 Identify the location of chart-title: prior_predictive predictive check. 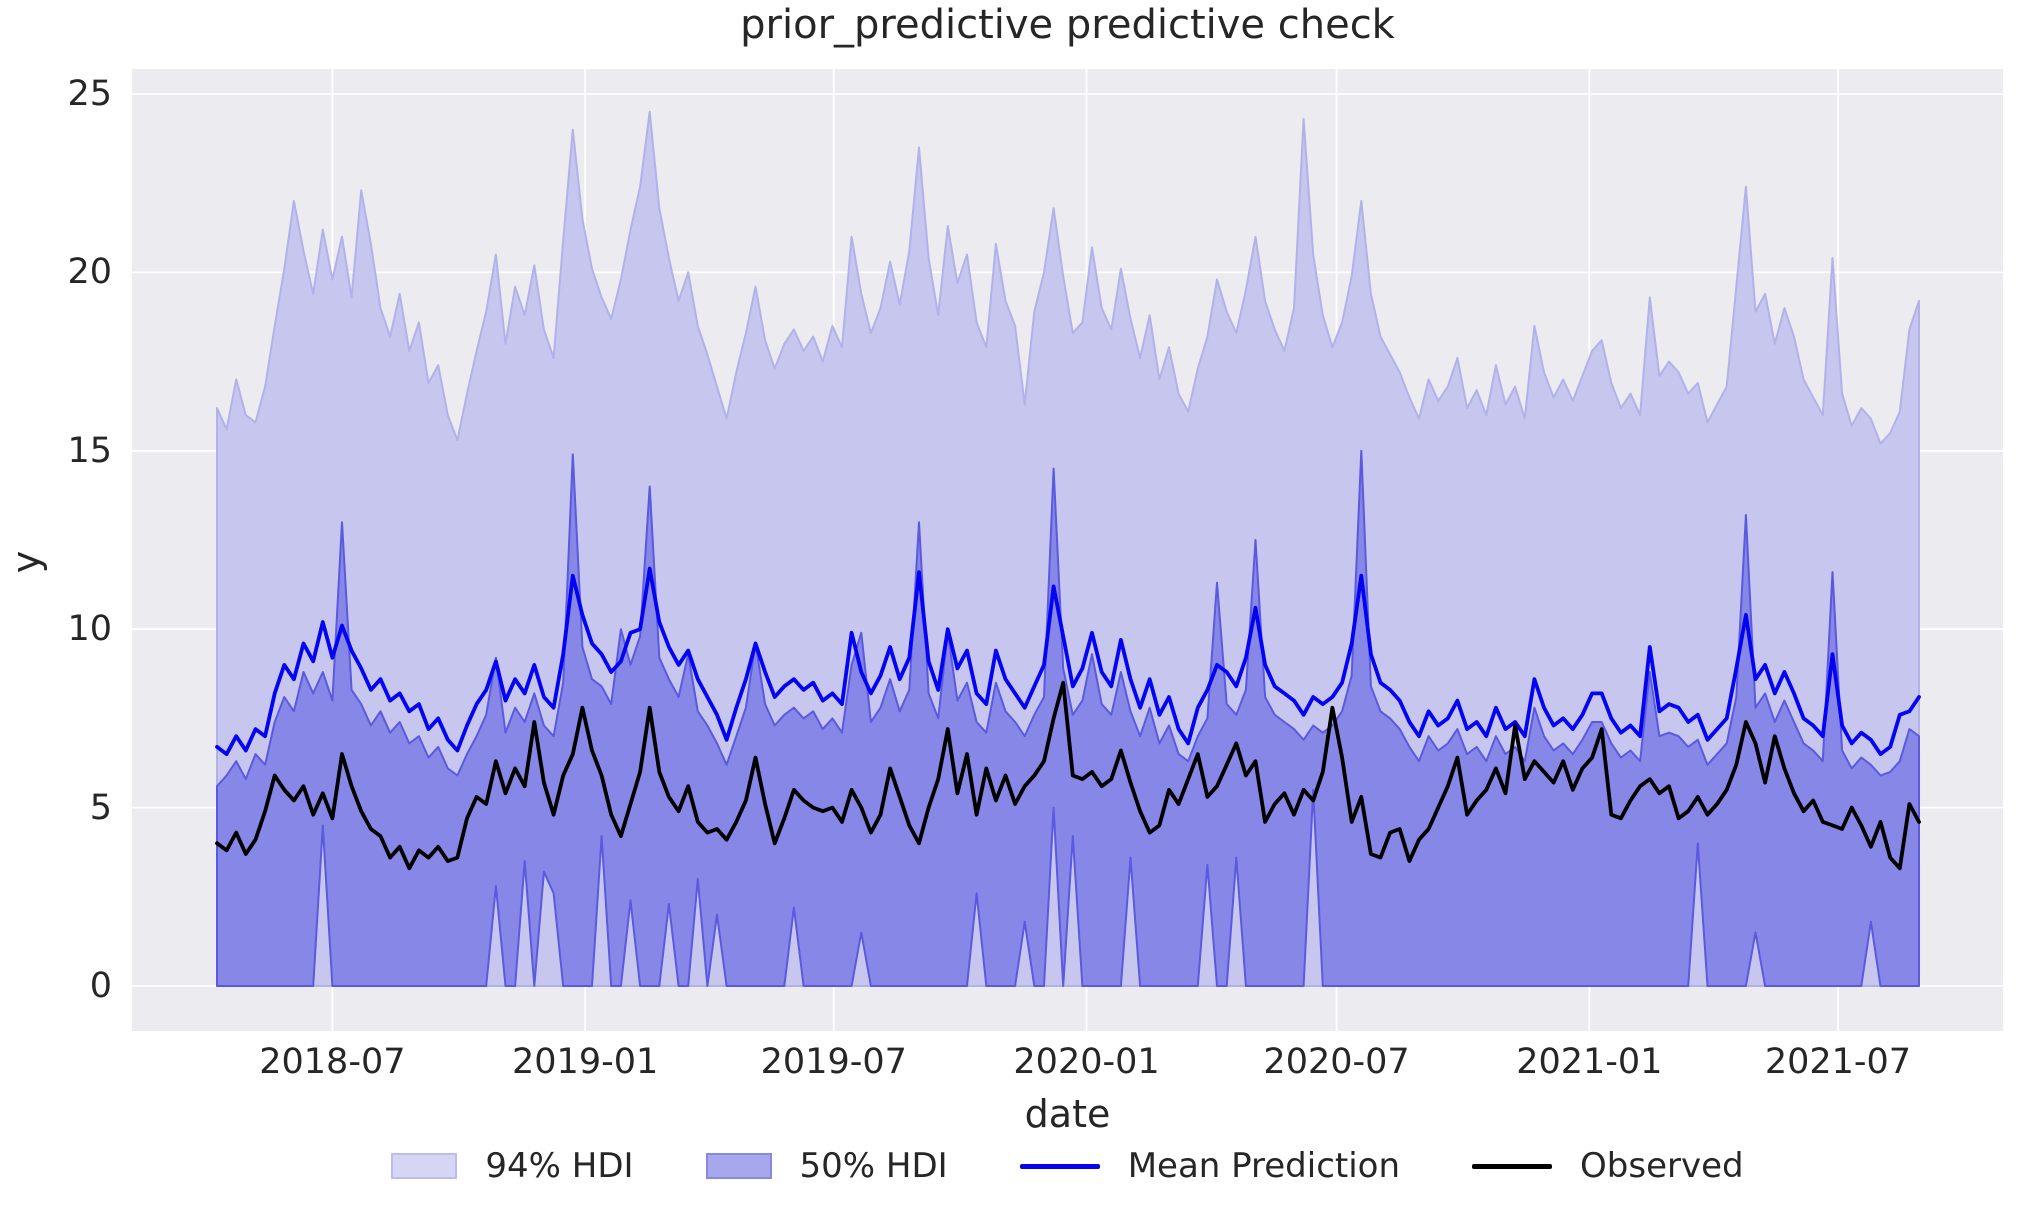
(1067, 25).